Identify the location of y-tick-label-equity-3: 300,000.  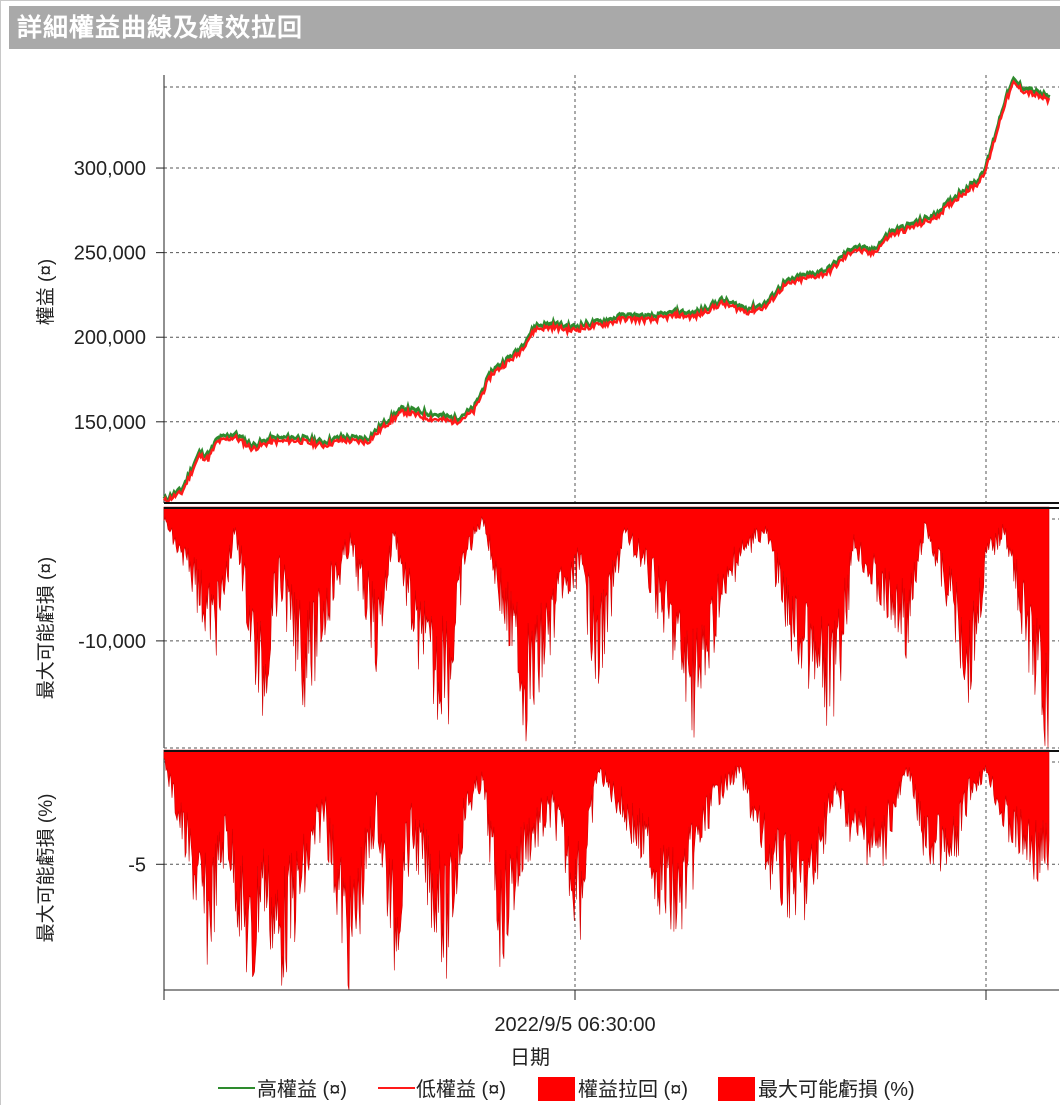
(110, 169).